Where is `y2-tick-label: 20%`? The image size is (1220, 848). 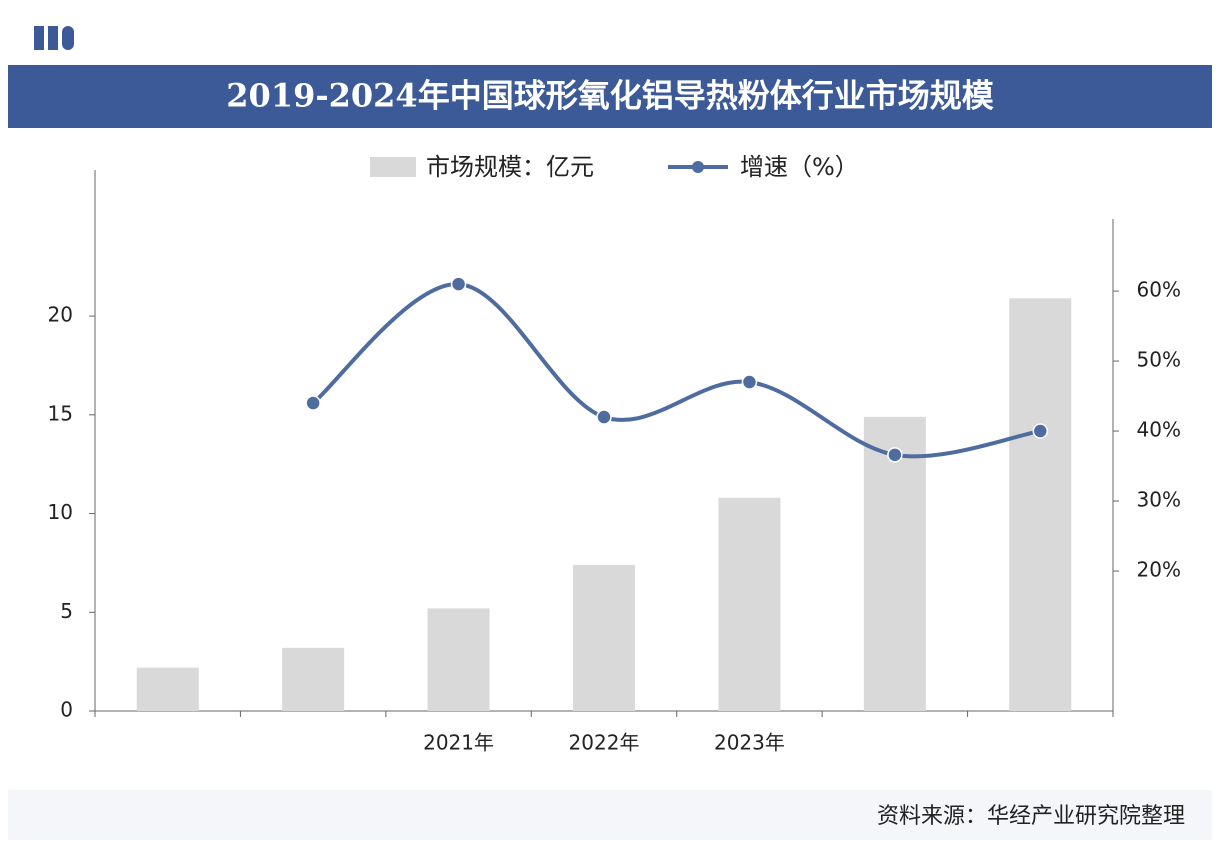
y2-tick-label: 20% is located at coordinates (1159, 570).